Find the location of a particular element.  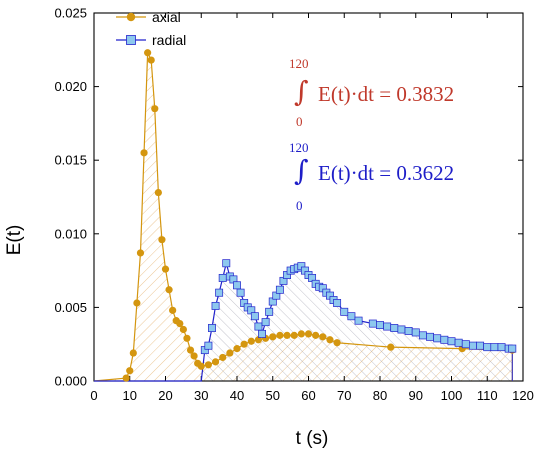

x-tick-label: 80 is located at coordinates (380, 395).